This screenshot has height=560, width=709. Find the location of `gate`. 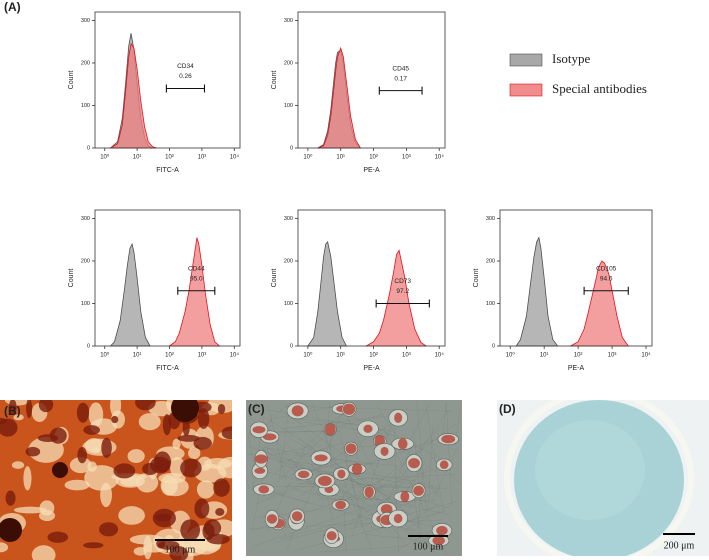

gate is located at coordinates (606, 290).